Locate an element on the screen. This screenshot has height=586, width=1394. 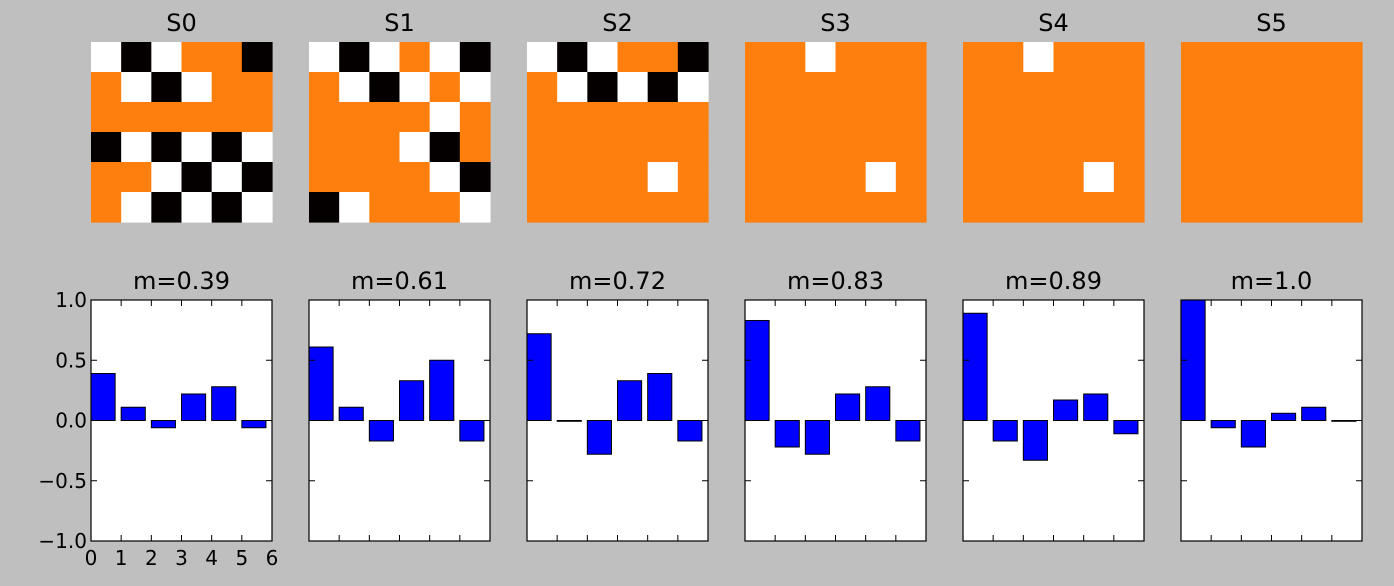
config-grid-title: S1 is located at coordinates (399, 23).